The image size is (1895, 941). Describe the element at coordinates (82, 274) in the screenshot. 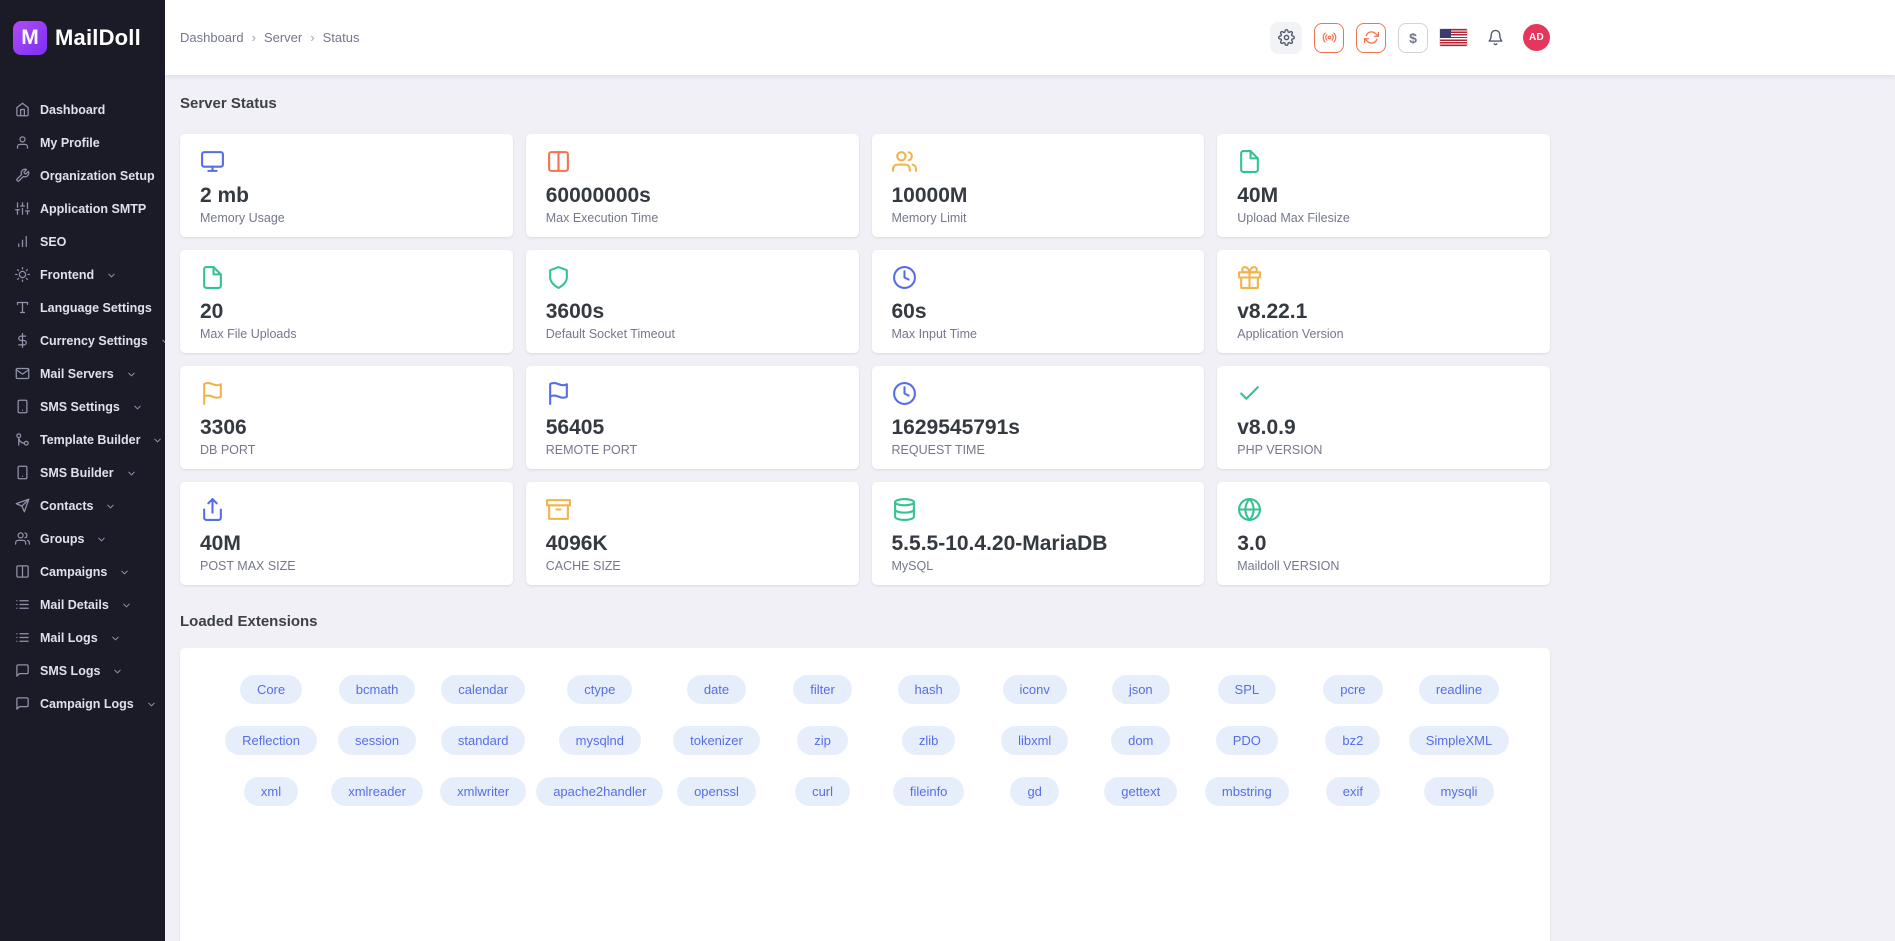

I see `sidebar-item-frontend: Frontend` at that location.